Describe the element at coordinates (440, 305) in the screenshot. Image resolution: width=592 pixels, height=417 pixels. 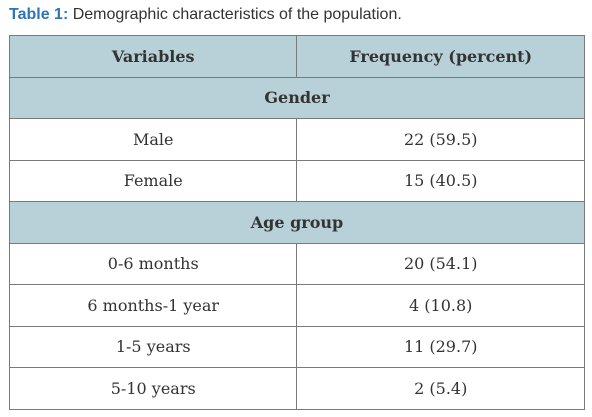
I see `cell-frequency: 4 (10.8)` at that location.